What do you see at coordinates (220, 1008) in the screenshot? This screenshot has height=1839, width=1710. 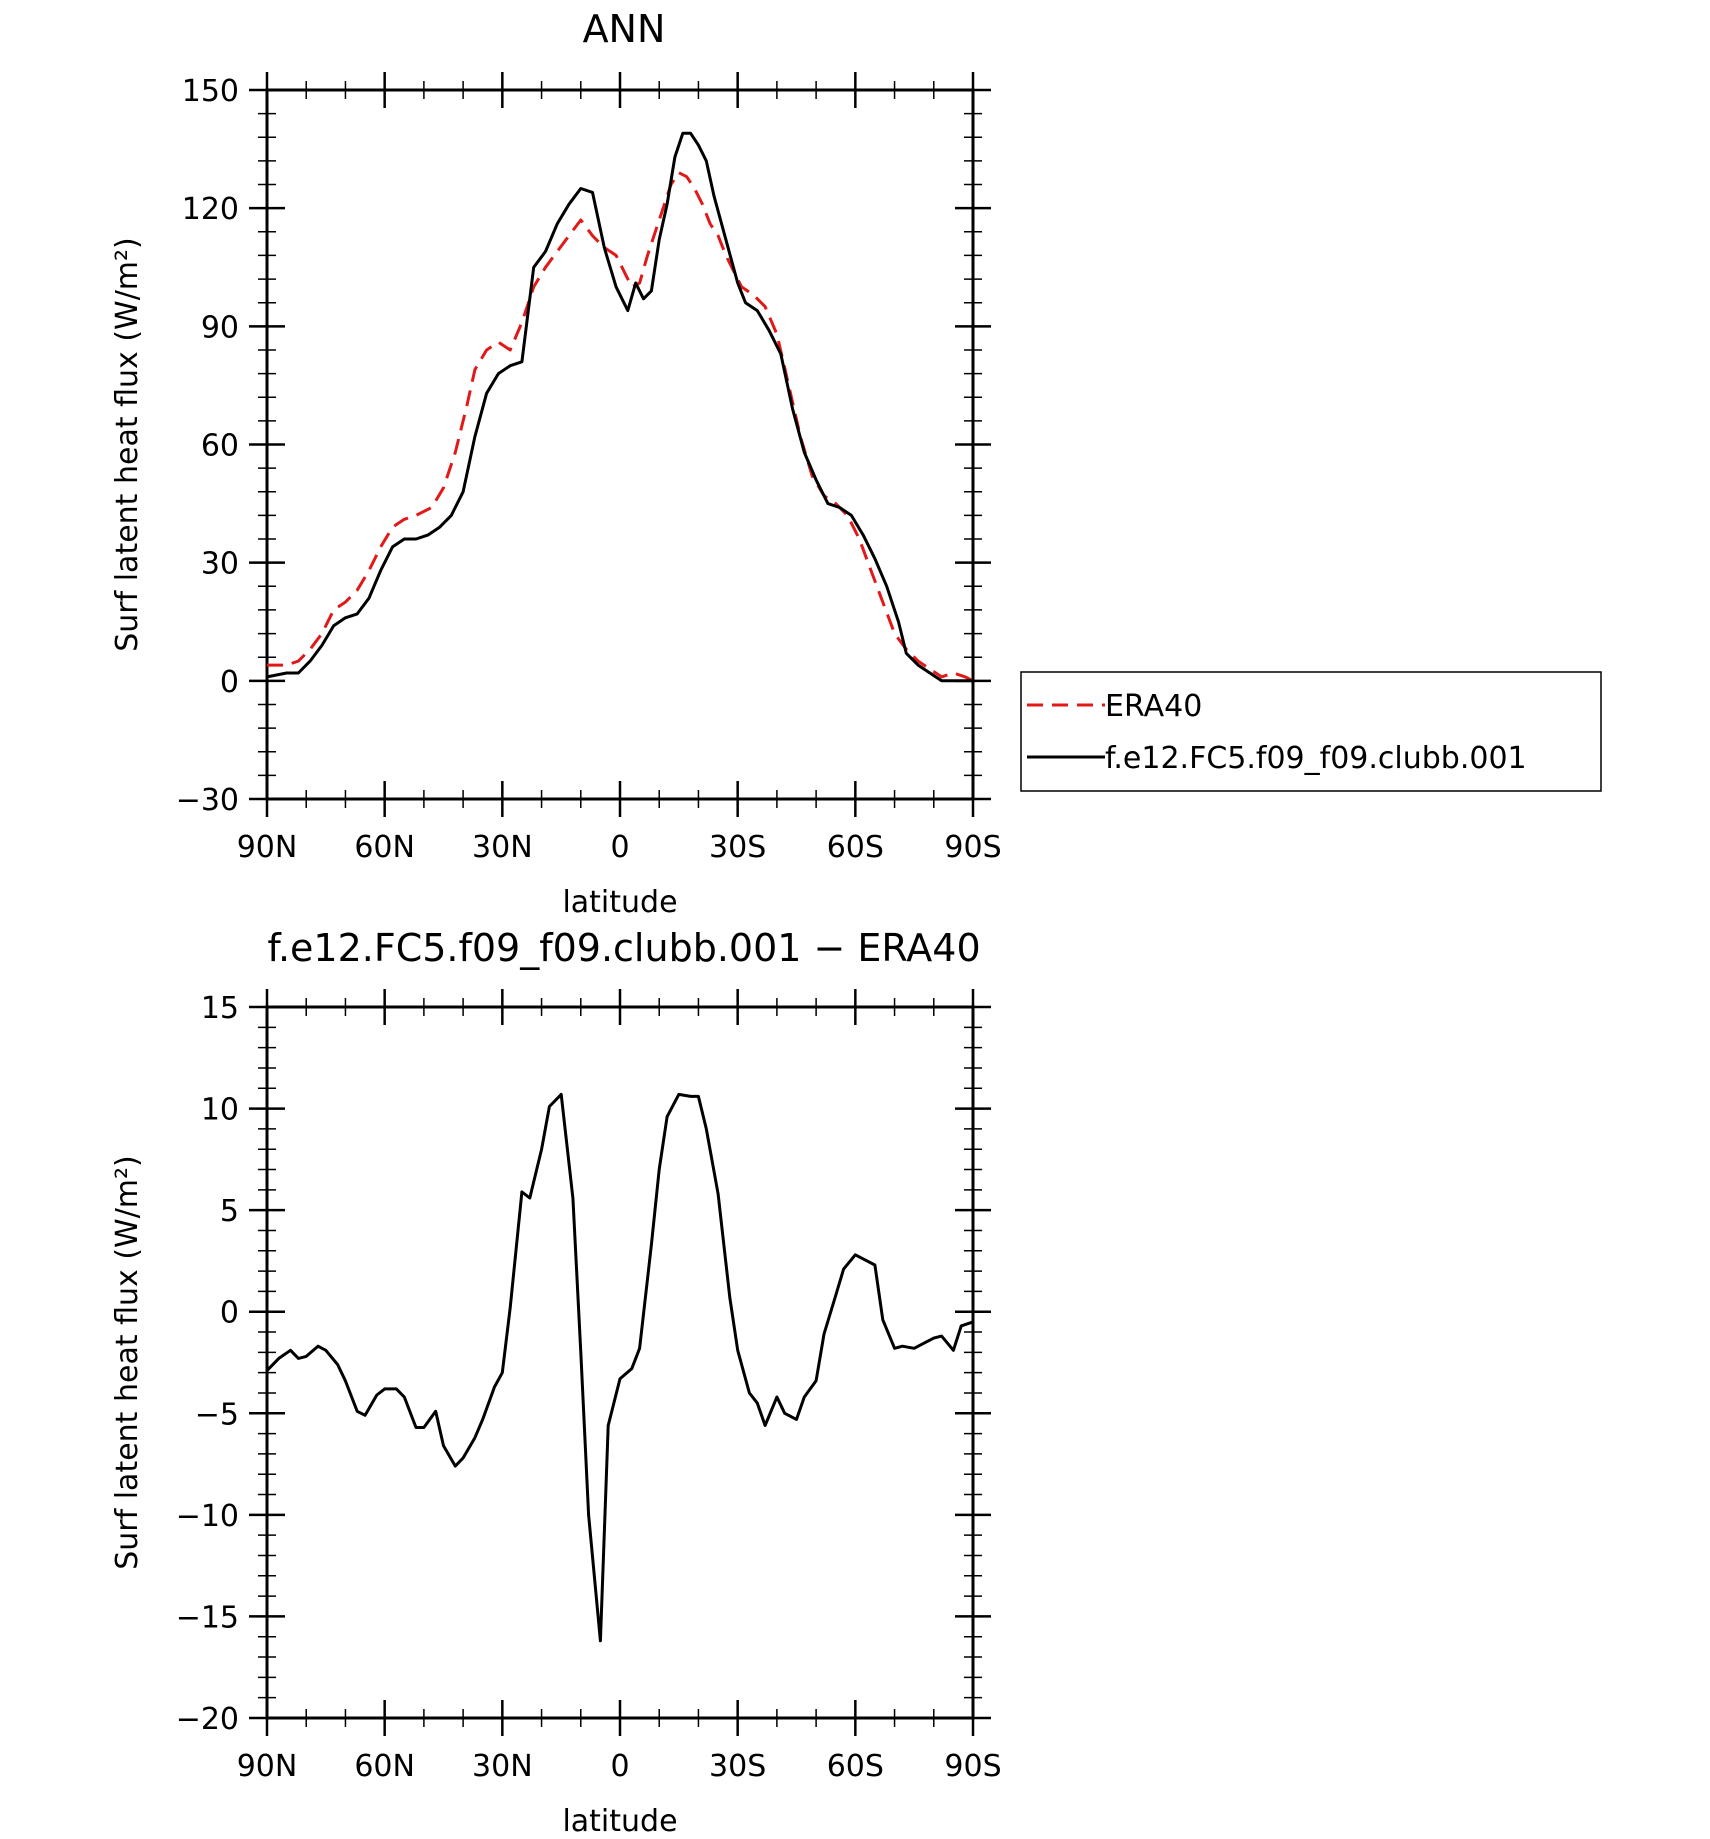 I see `y-tick-label: 15` at bounding box center [220, 1008].